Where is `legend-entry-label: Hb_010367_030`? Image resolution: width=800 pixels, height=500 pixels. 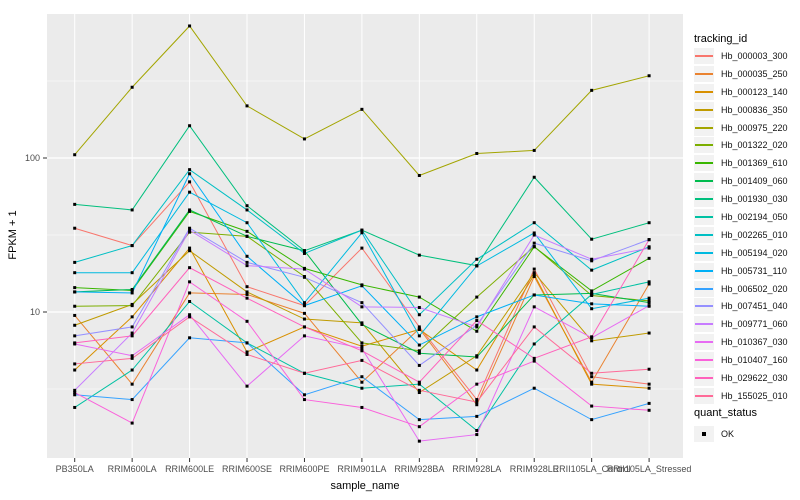 legend-entry-label: Hb_010367_030 is located at coordinates (754, 342).